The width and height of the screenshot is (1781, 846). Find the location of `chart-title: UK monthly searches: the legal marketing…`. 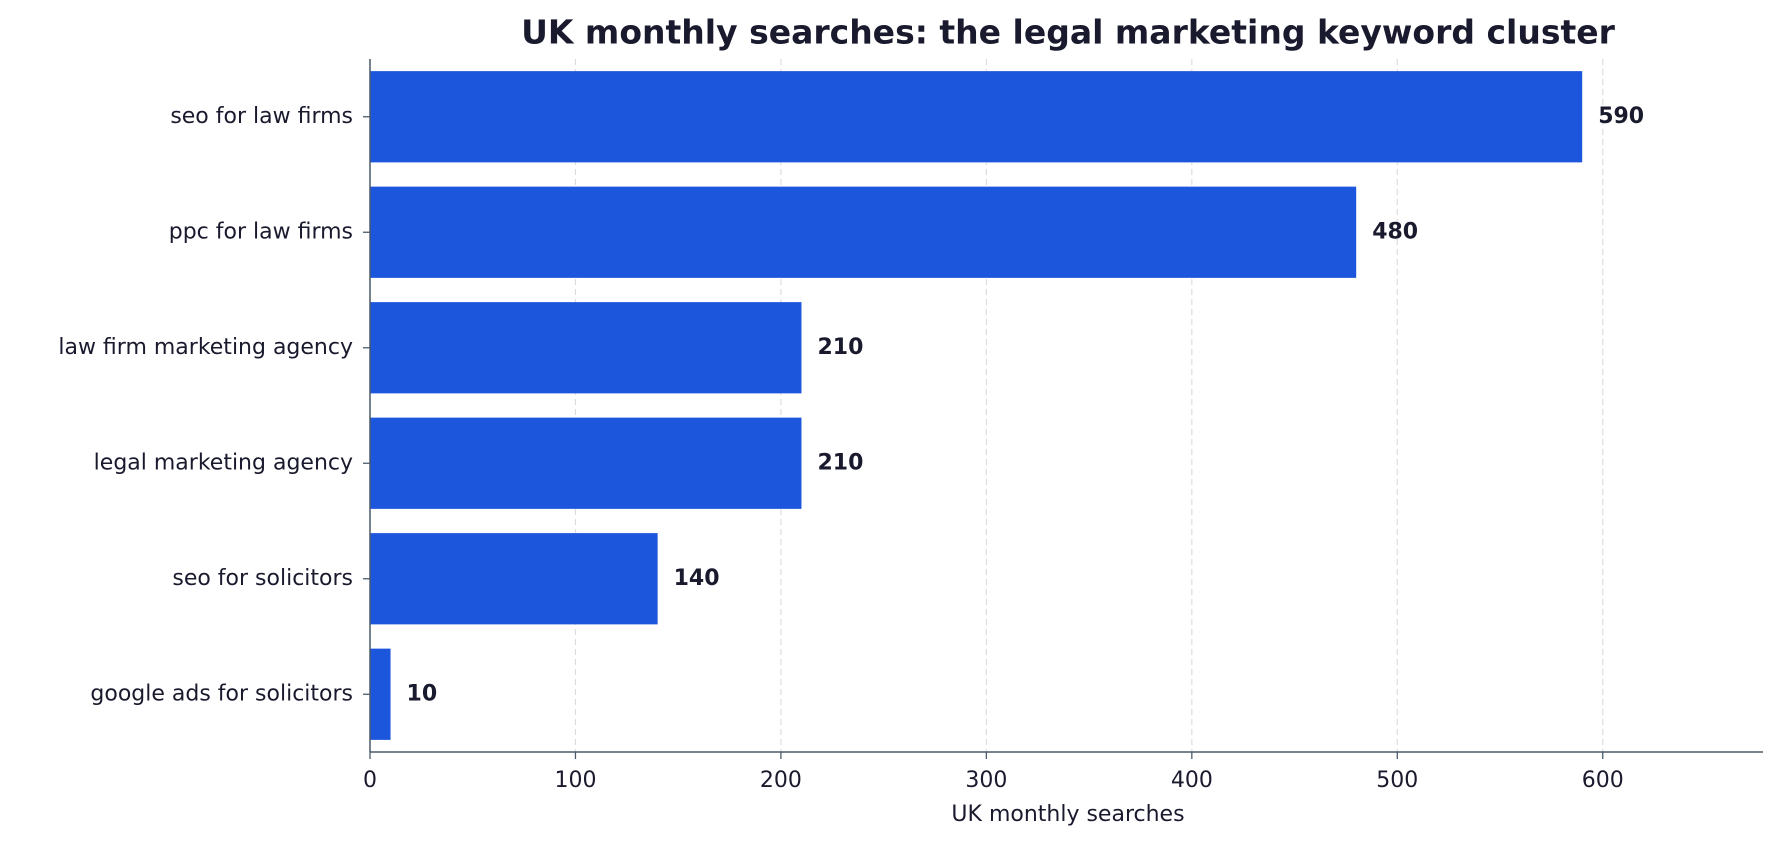

chart-title: UK monthly searches: the legal marketing… is located at coordinates (1068, 32).